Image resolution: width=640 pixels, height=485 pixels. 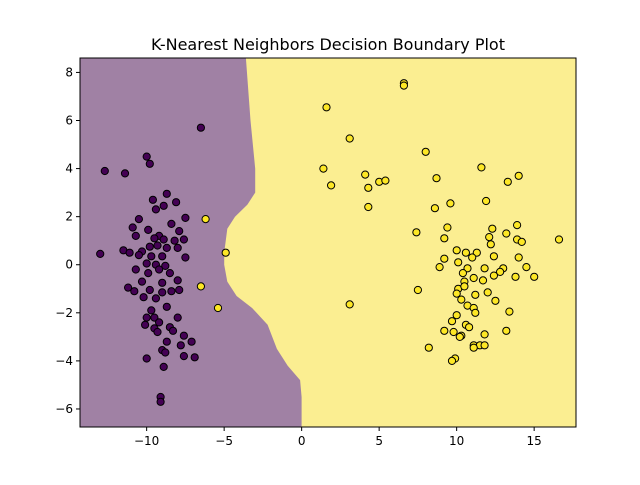 What do you see at coordinates (69, 169) in the screenshot?
I see `y-tick-label: 4` at bounding box center [69, 169].